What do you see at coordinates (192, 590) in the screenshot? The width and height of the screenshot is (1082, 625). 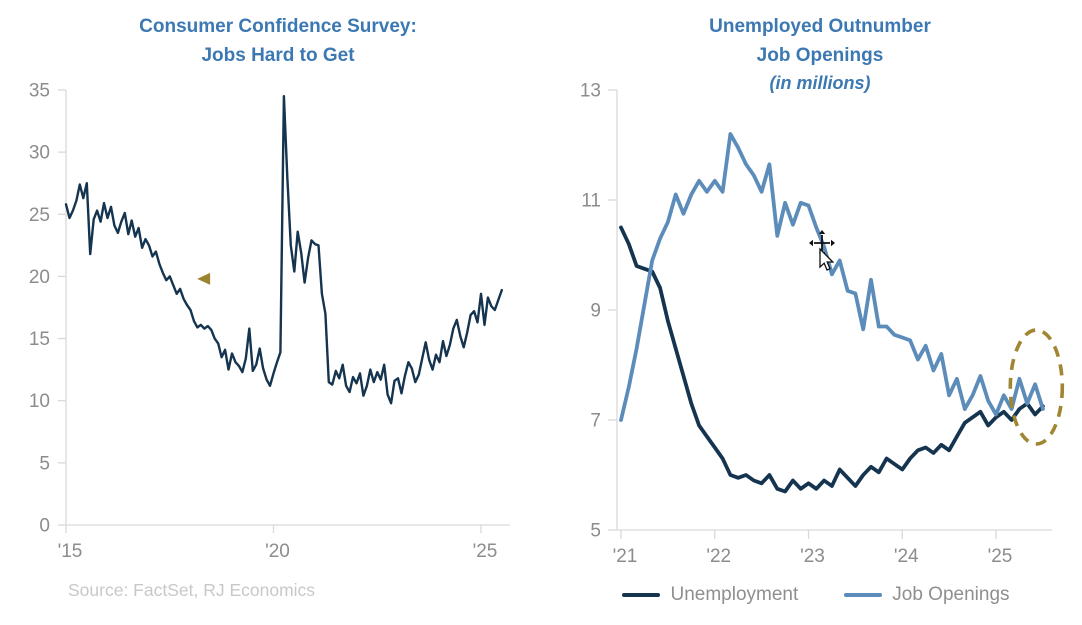 I see `source-note: Source: FactSet, RJ Economics` at bounding box center [192, 590].